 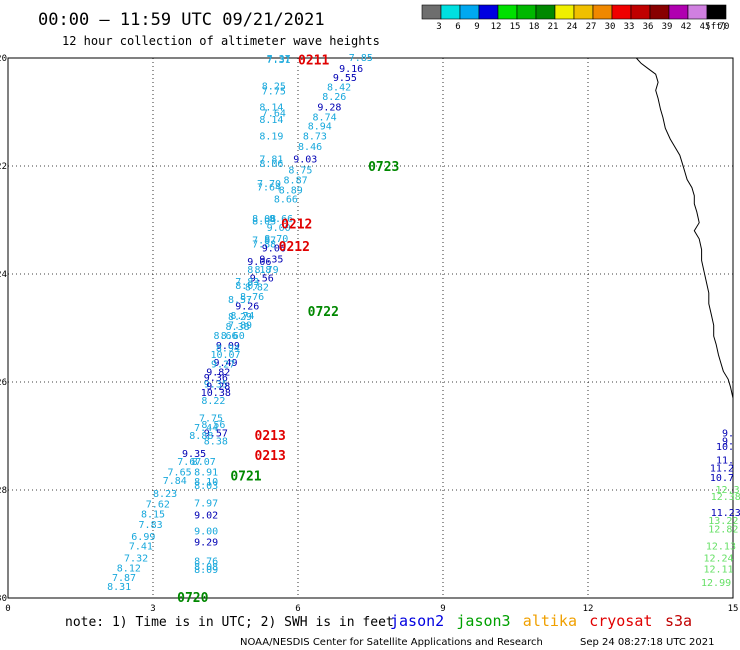 What do you see at coordinates (678, 621) in the screenshot?
I see `satellite-name: s3a` at bounding box center [678, 621].